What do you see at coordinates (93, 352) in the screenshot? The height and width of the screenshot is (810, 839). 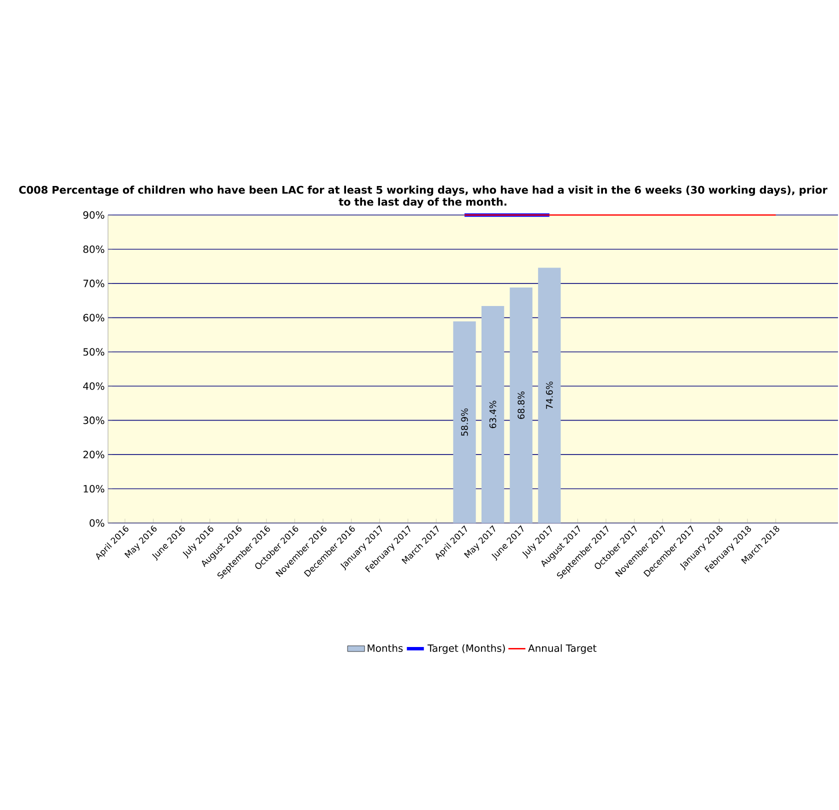 I see `y-tick-label: 50%` at bounding box center [93, 352].